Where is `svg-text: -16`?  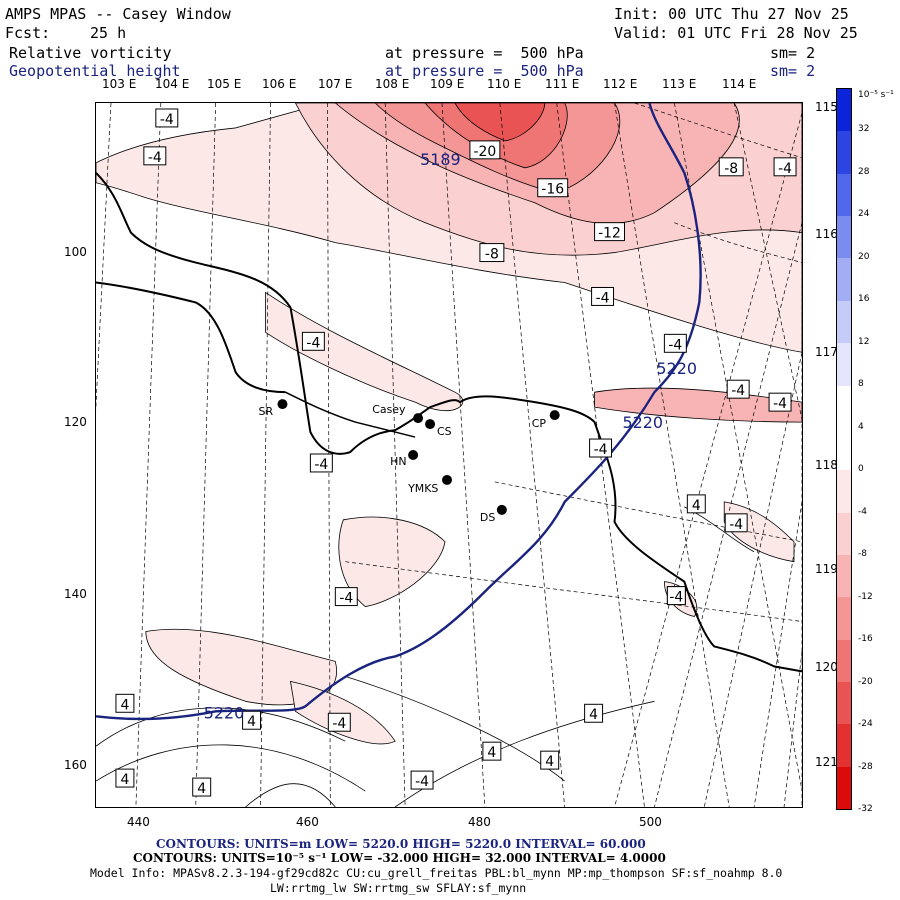
svg-text: -16 is located at coordinates (552, 190).